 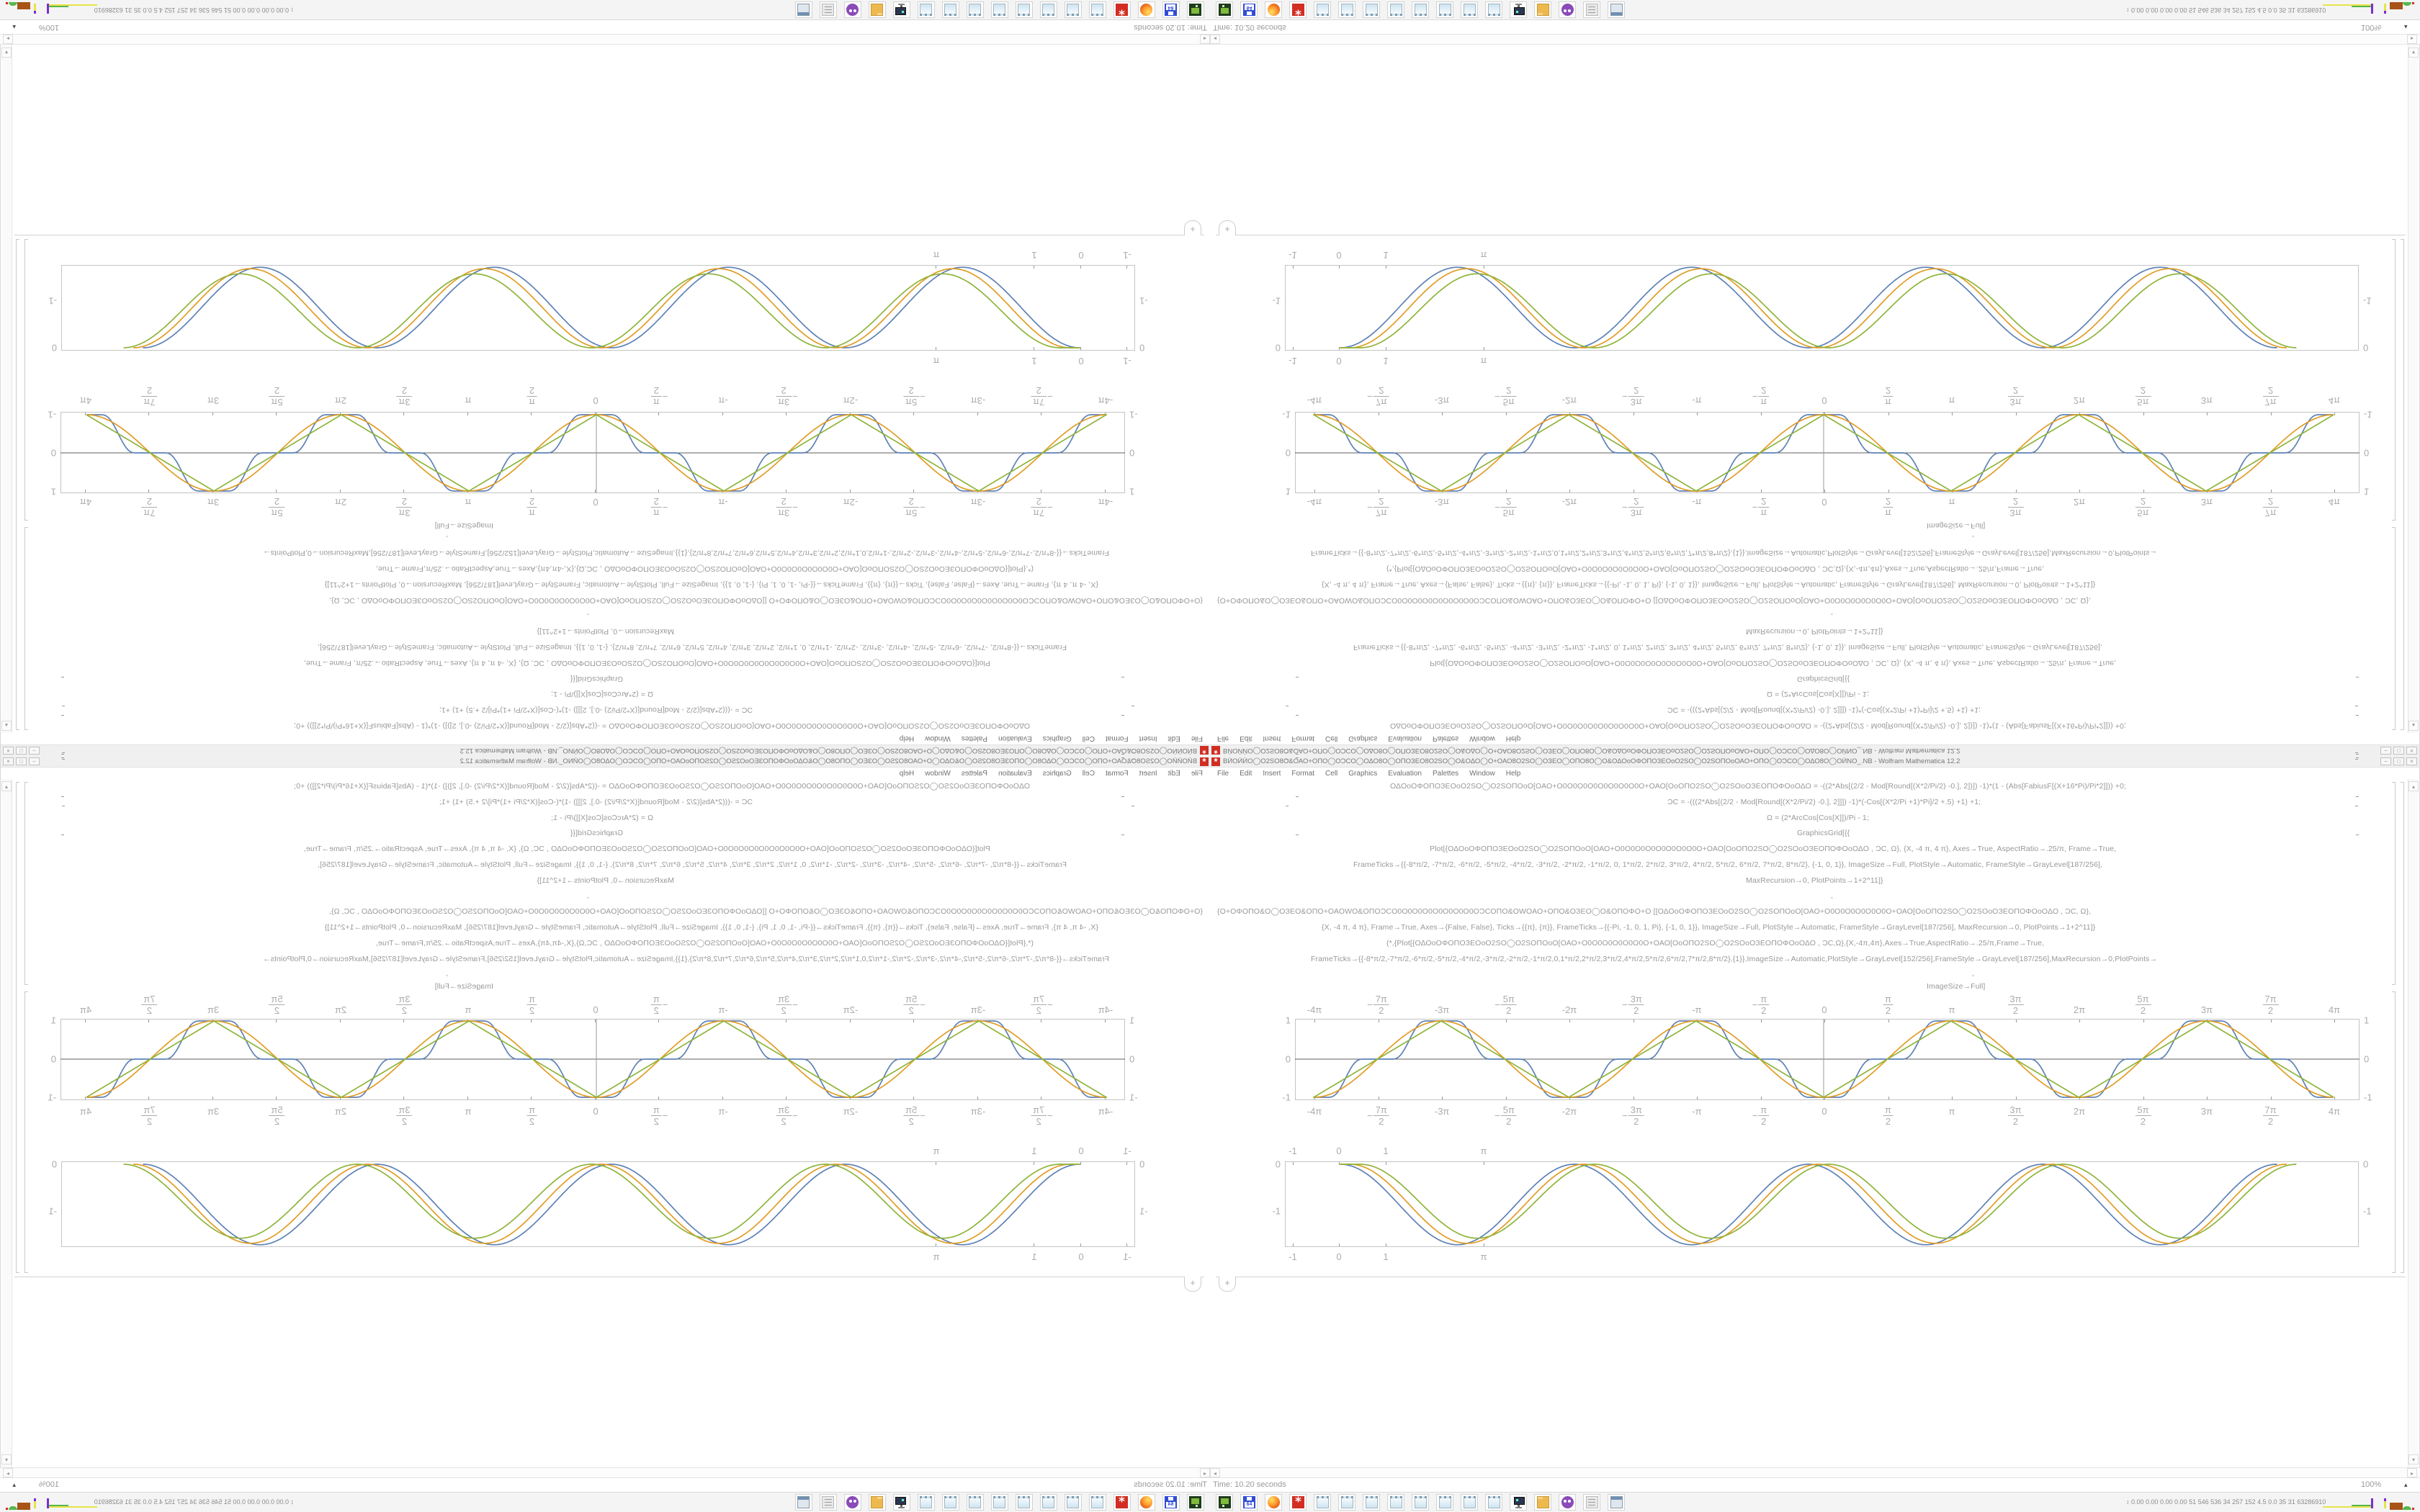 I want to click on taskbar-monitor-icon, so click(x=1518, y=9).